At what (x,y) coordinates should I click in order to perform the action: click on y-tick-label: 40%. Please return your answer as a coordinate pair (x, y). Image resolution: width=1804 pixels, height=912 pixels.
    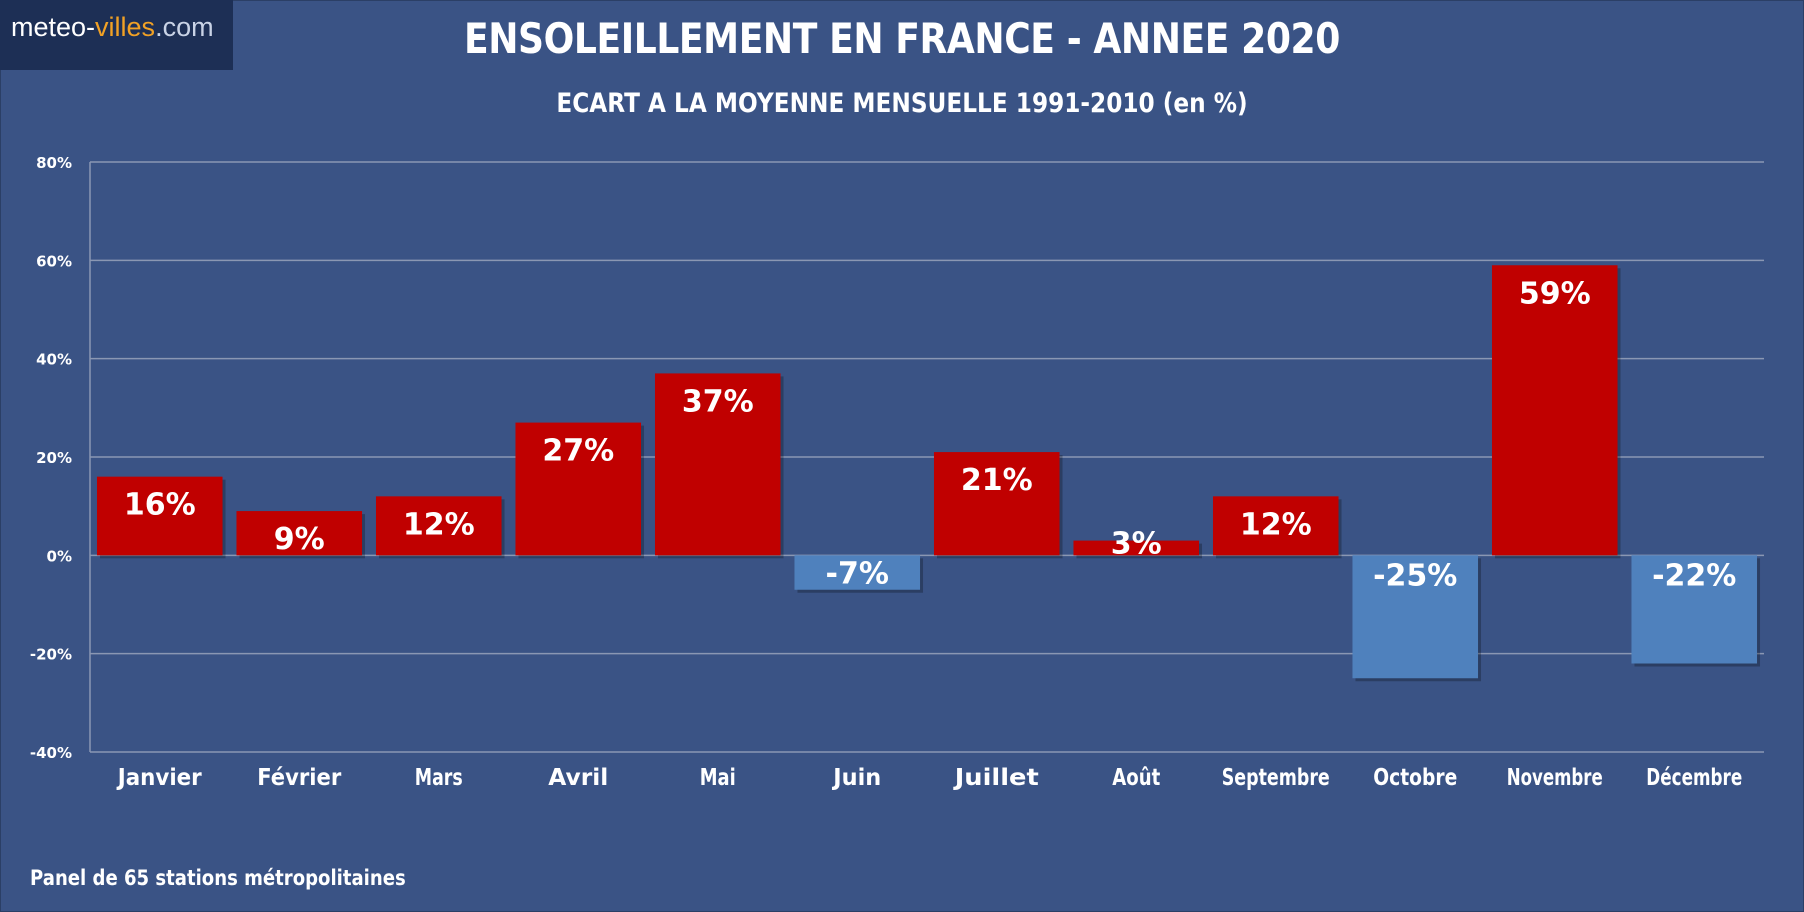
    Looking at the image, I should click on (54, 360).